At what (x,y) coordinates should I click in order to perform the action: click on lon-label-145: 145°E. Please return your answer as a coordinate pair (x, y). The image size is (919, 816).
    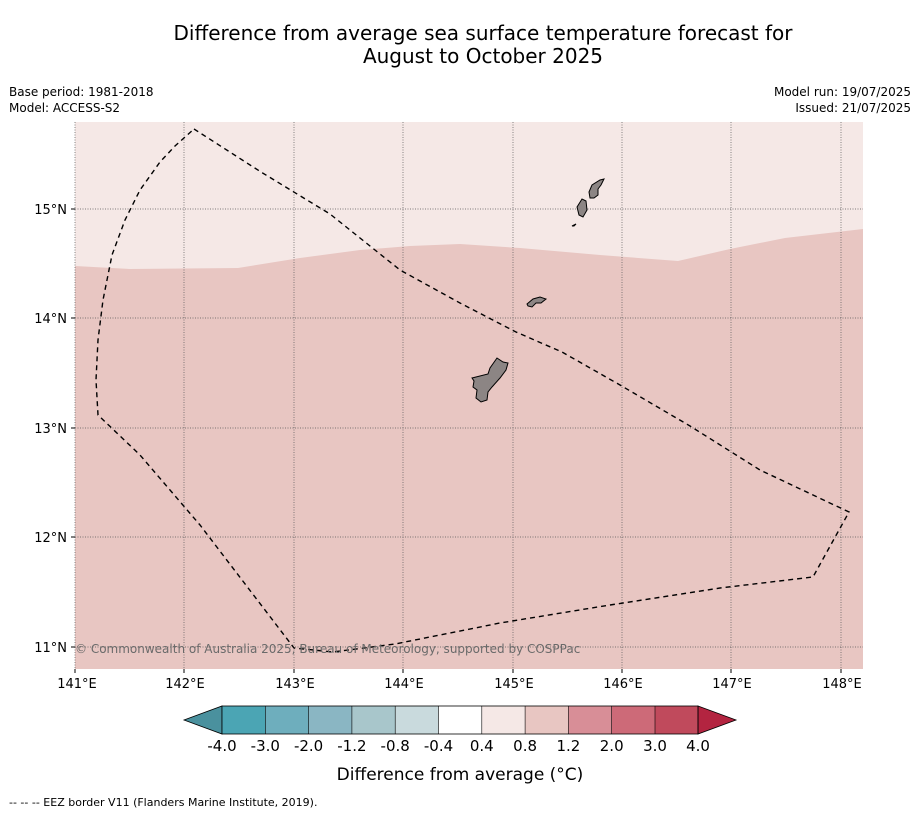
    Looking at the image, I should click on (514, 684).